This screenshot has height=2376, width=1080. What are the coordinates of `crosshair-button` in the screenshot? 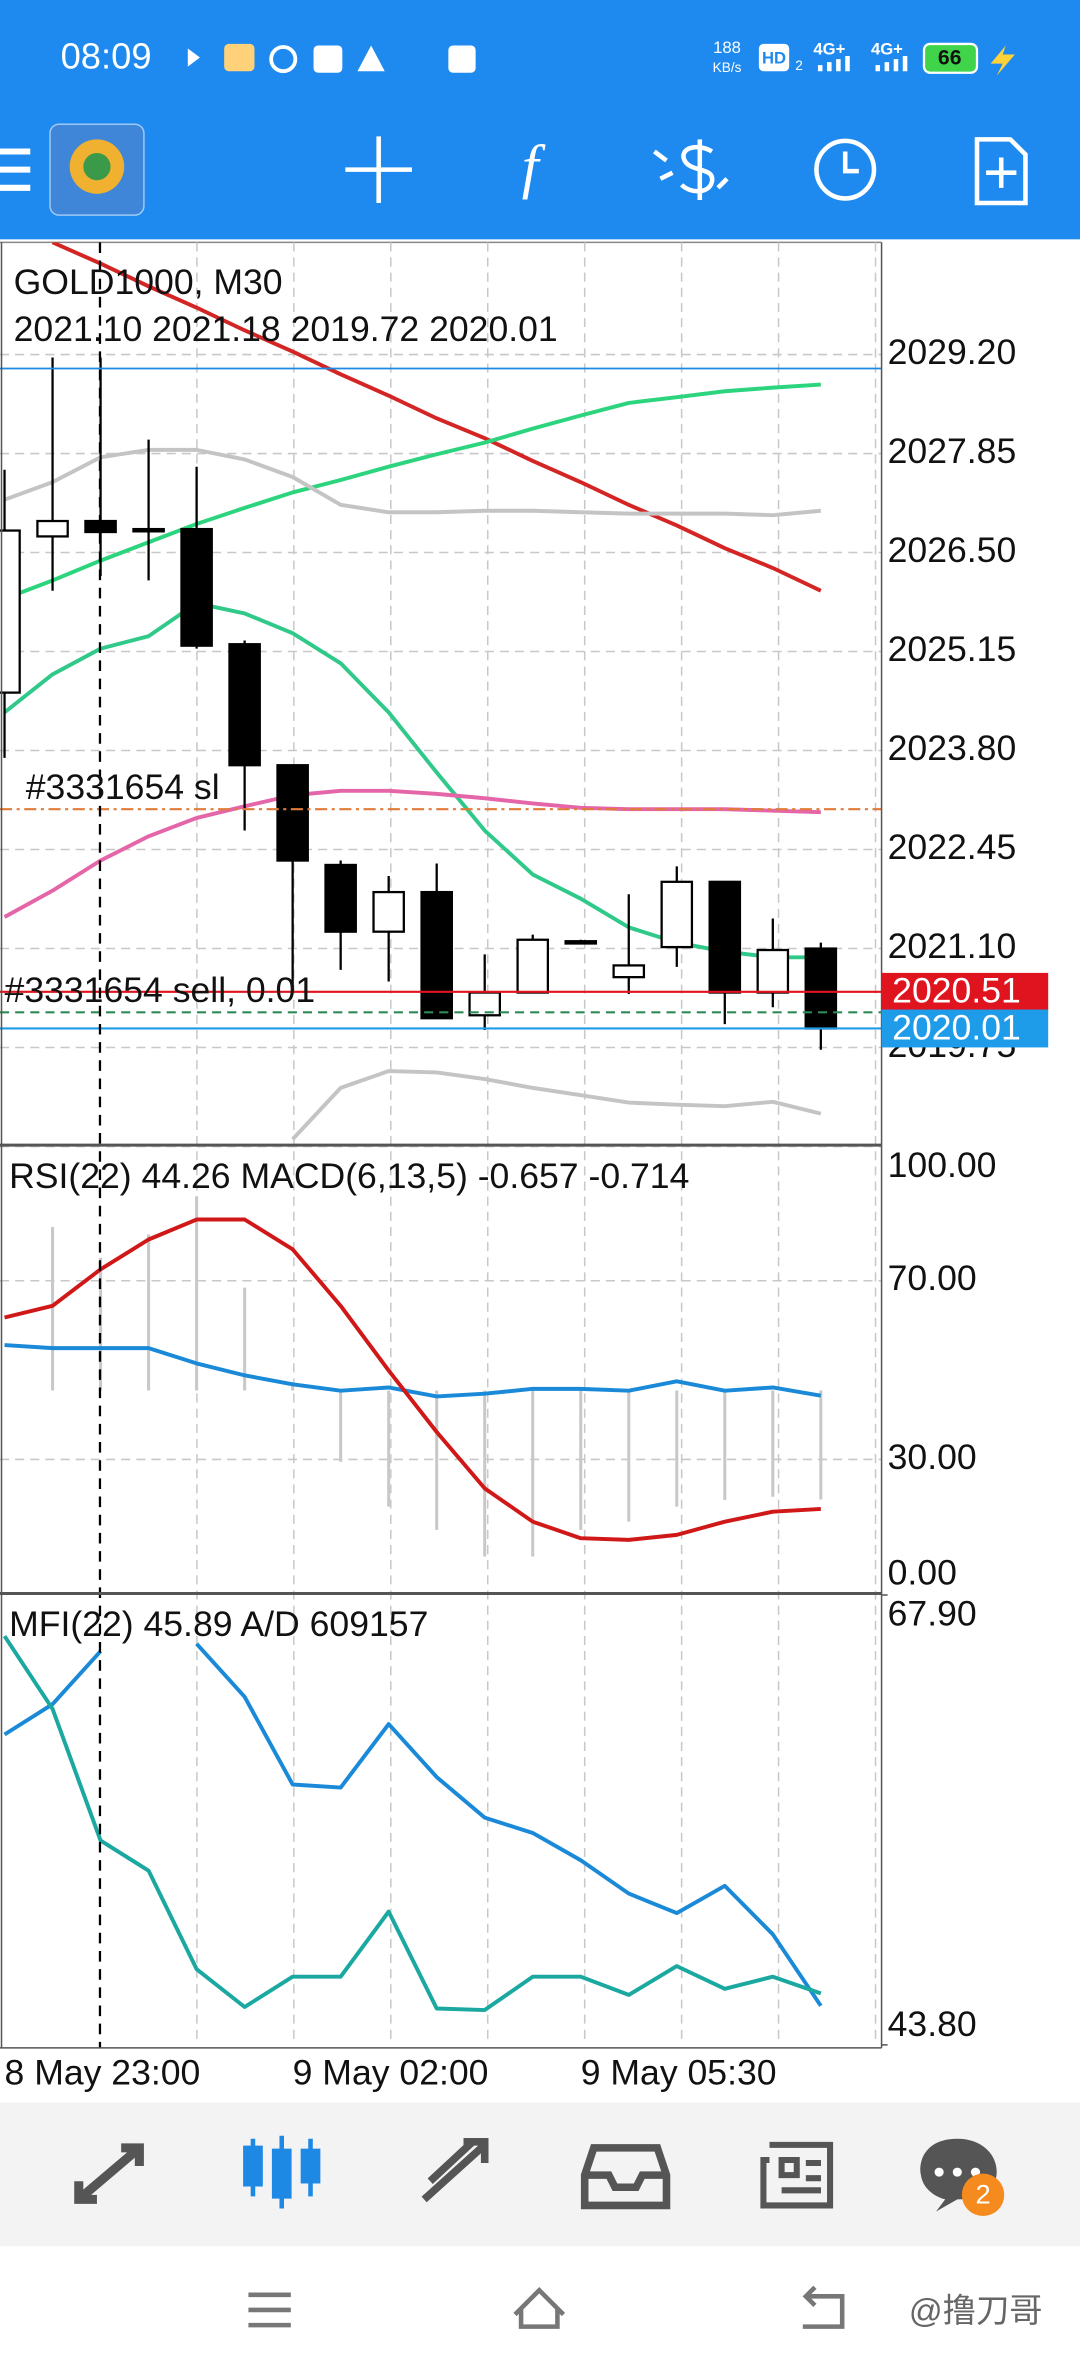 It's located at (379, 169).